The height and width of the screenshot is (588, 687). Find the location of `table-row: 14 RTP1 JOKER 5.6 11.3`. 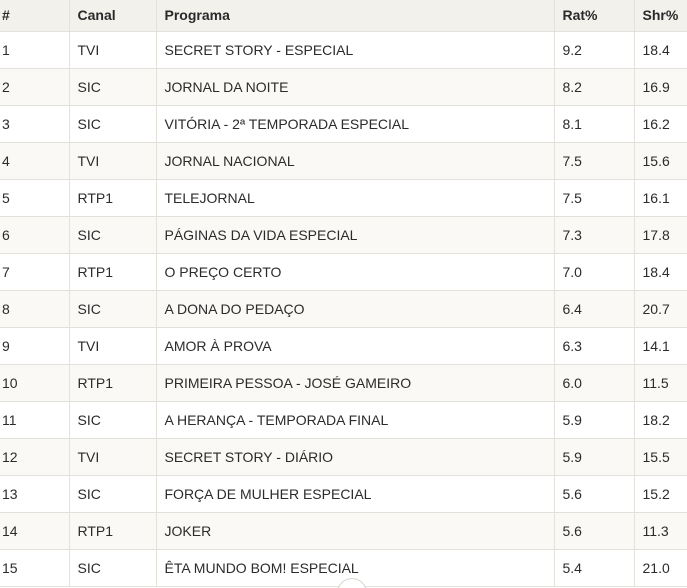

table-row: 14 RTP1 JOKER 5.6 11.3 is located at coordinates (343, 531).